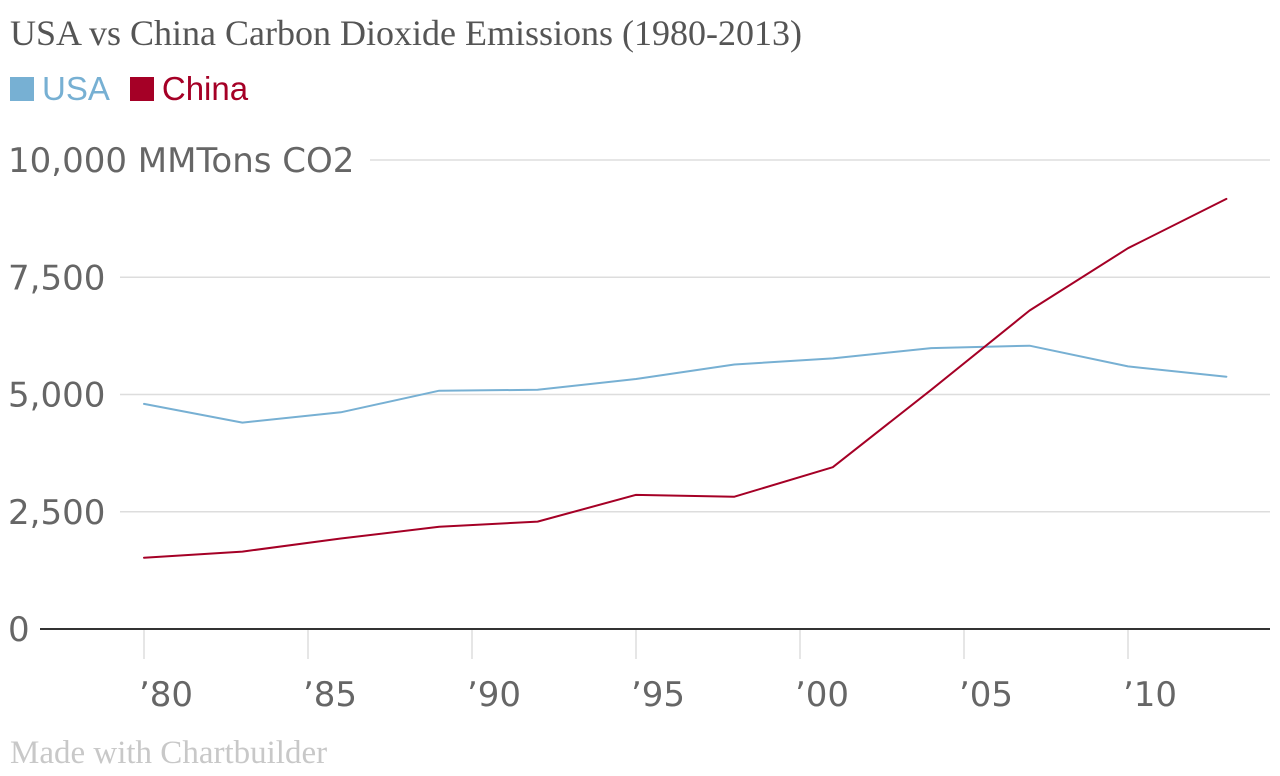 The image size is (1280, 776). I want to click on x-tick-label: ’95, so click(658, 695).